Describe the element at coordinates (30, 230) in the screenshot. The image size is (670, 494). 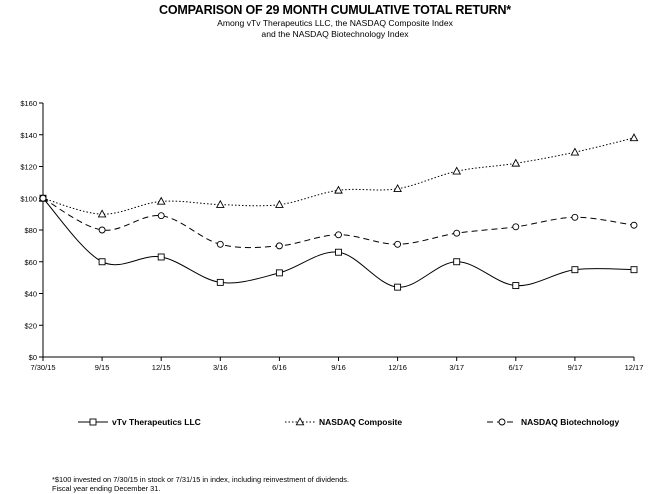
I see `y-tick-label: $80` at that location.